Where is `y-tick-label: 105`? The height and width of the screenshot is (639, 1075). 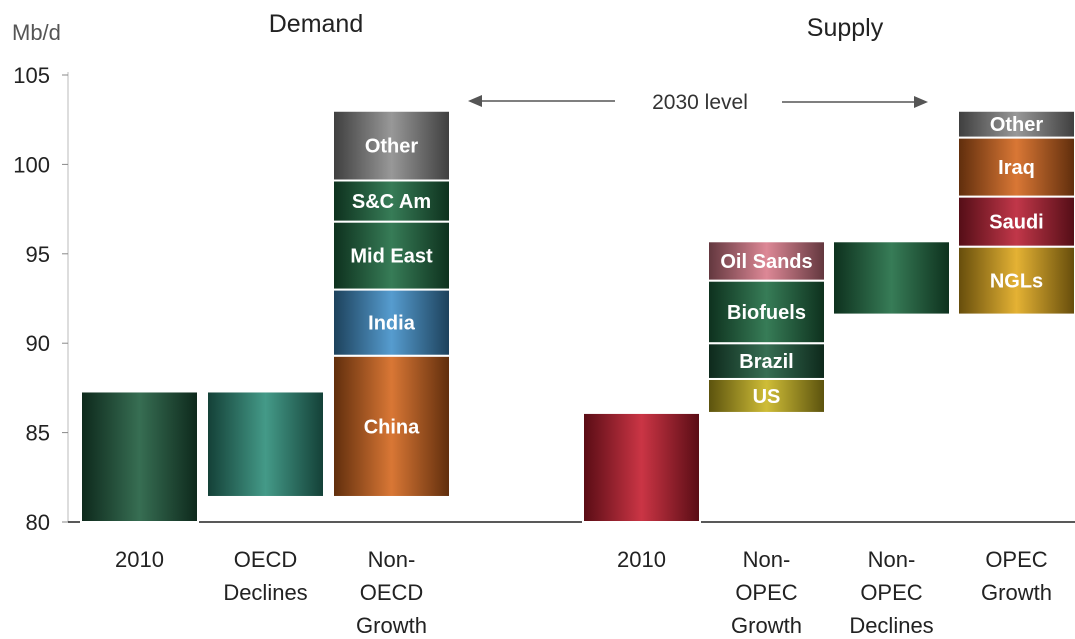
y-tick-label: 105 is located at coordinates (31, 75).